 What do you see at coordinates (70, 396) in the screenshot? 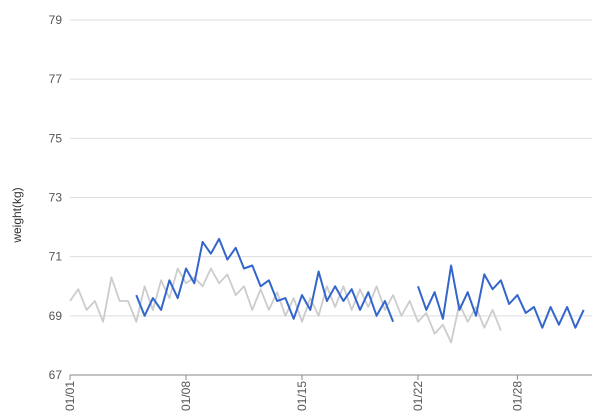
I see `x-tick-label: 01/01` at bounding box center [70, 396].